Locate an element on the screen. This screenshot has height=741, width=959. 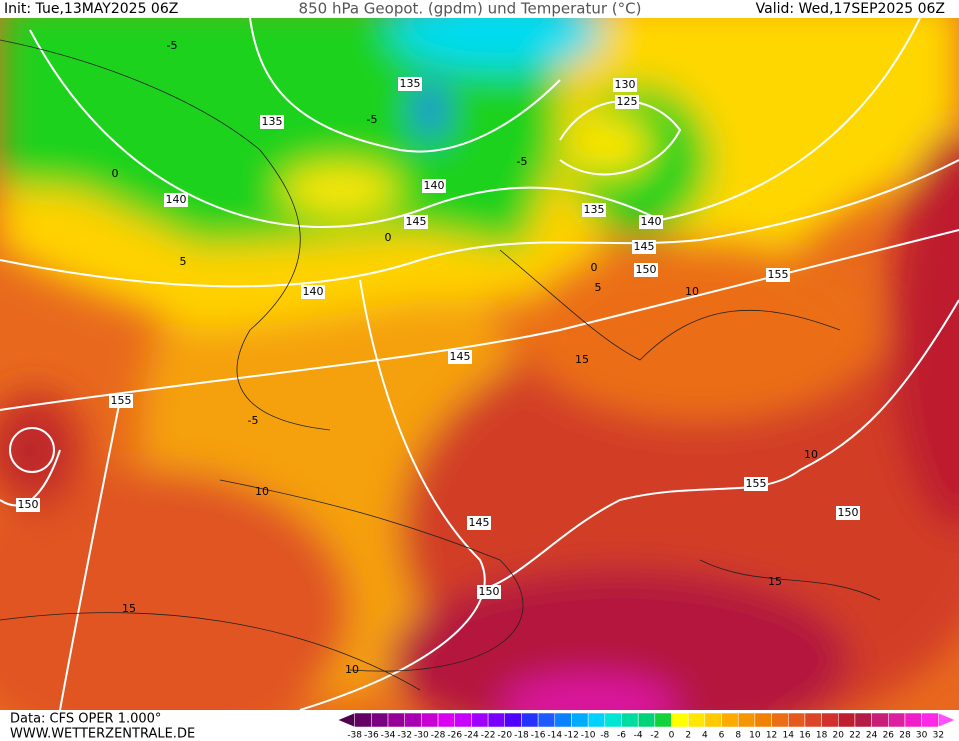
colorbar-label: -30 is located at coordinates (421, 736).